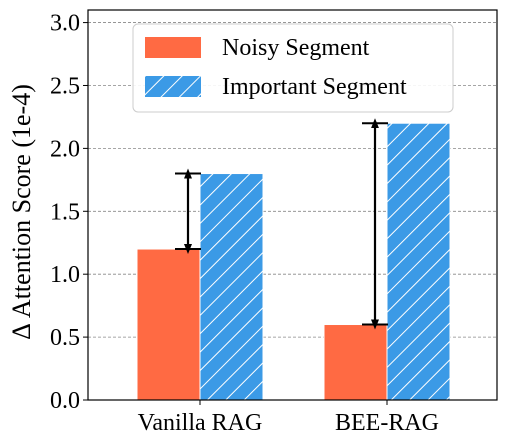 The width and height of the screenshot is (509, 445). I want to click on y-axis-label: Δ Attention Score (1e-4), so click(21, 212).